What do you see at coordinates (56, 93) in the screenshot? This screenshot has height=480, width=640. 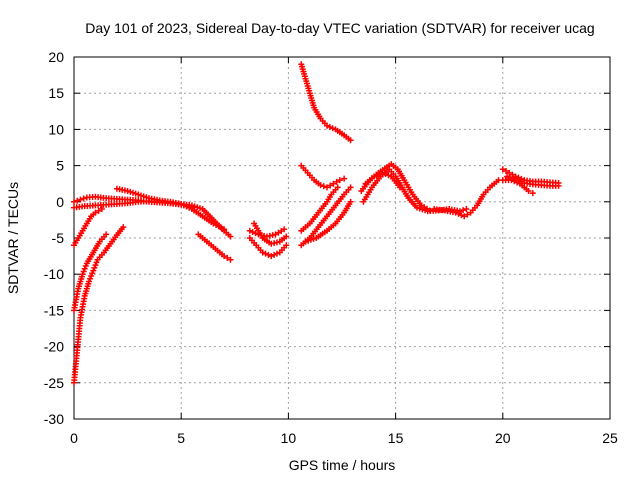 I see `y-tick-label: 15` at bounding box center [56, 93].